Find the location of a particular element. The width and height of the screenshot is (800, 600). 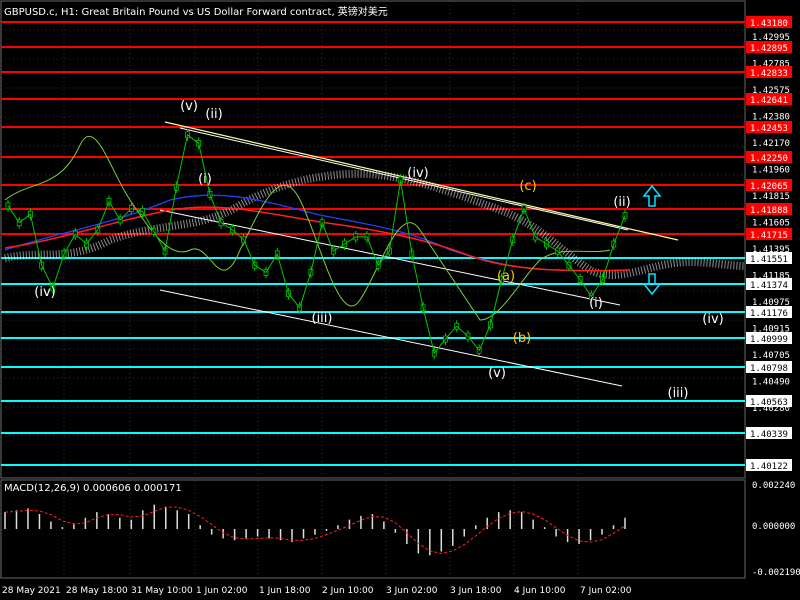

red-level-label: 1.42641 is located at coordinates (769, 101).